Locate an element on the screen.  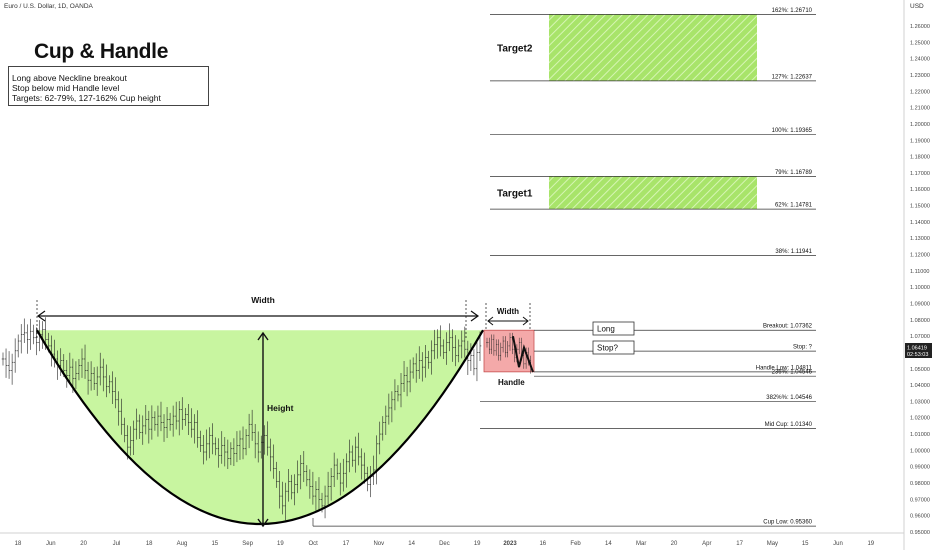
level-label: 62%: 1.14781 is located at coordinates (794, 206).